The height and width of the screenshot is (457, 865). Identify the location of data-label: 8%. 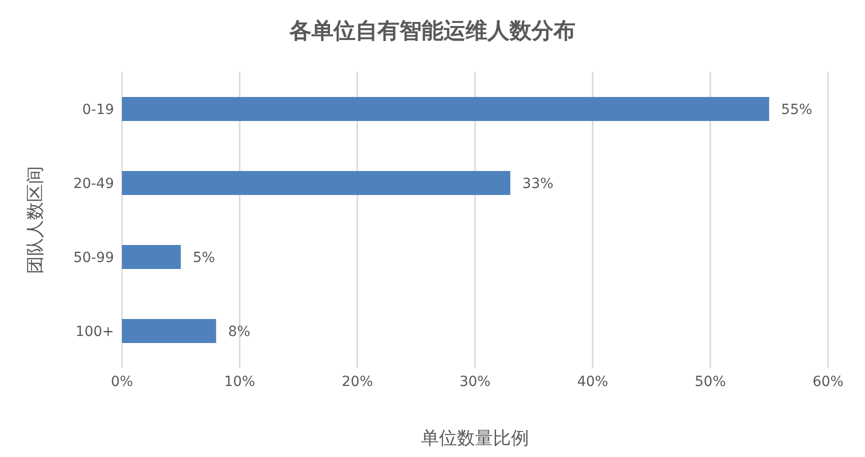
(239, 332).